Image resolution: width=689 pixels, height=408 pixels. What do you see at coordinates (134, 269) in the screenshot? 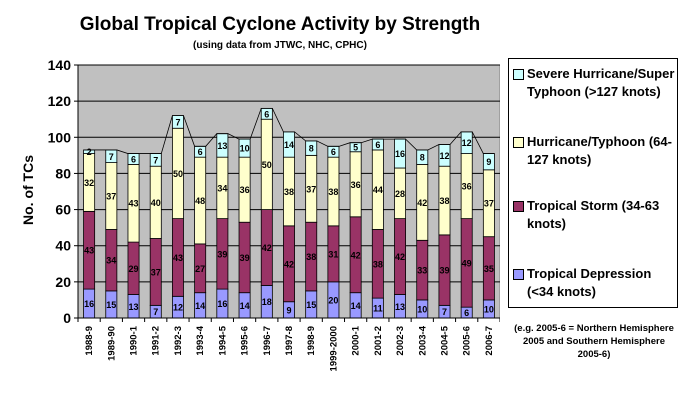
I see `data-label: 29` at bounding box center [134, 269].